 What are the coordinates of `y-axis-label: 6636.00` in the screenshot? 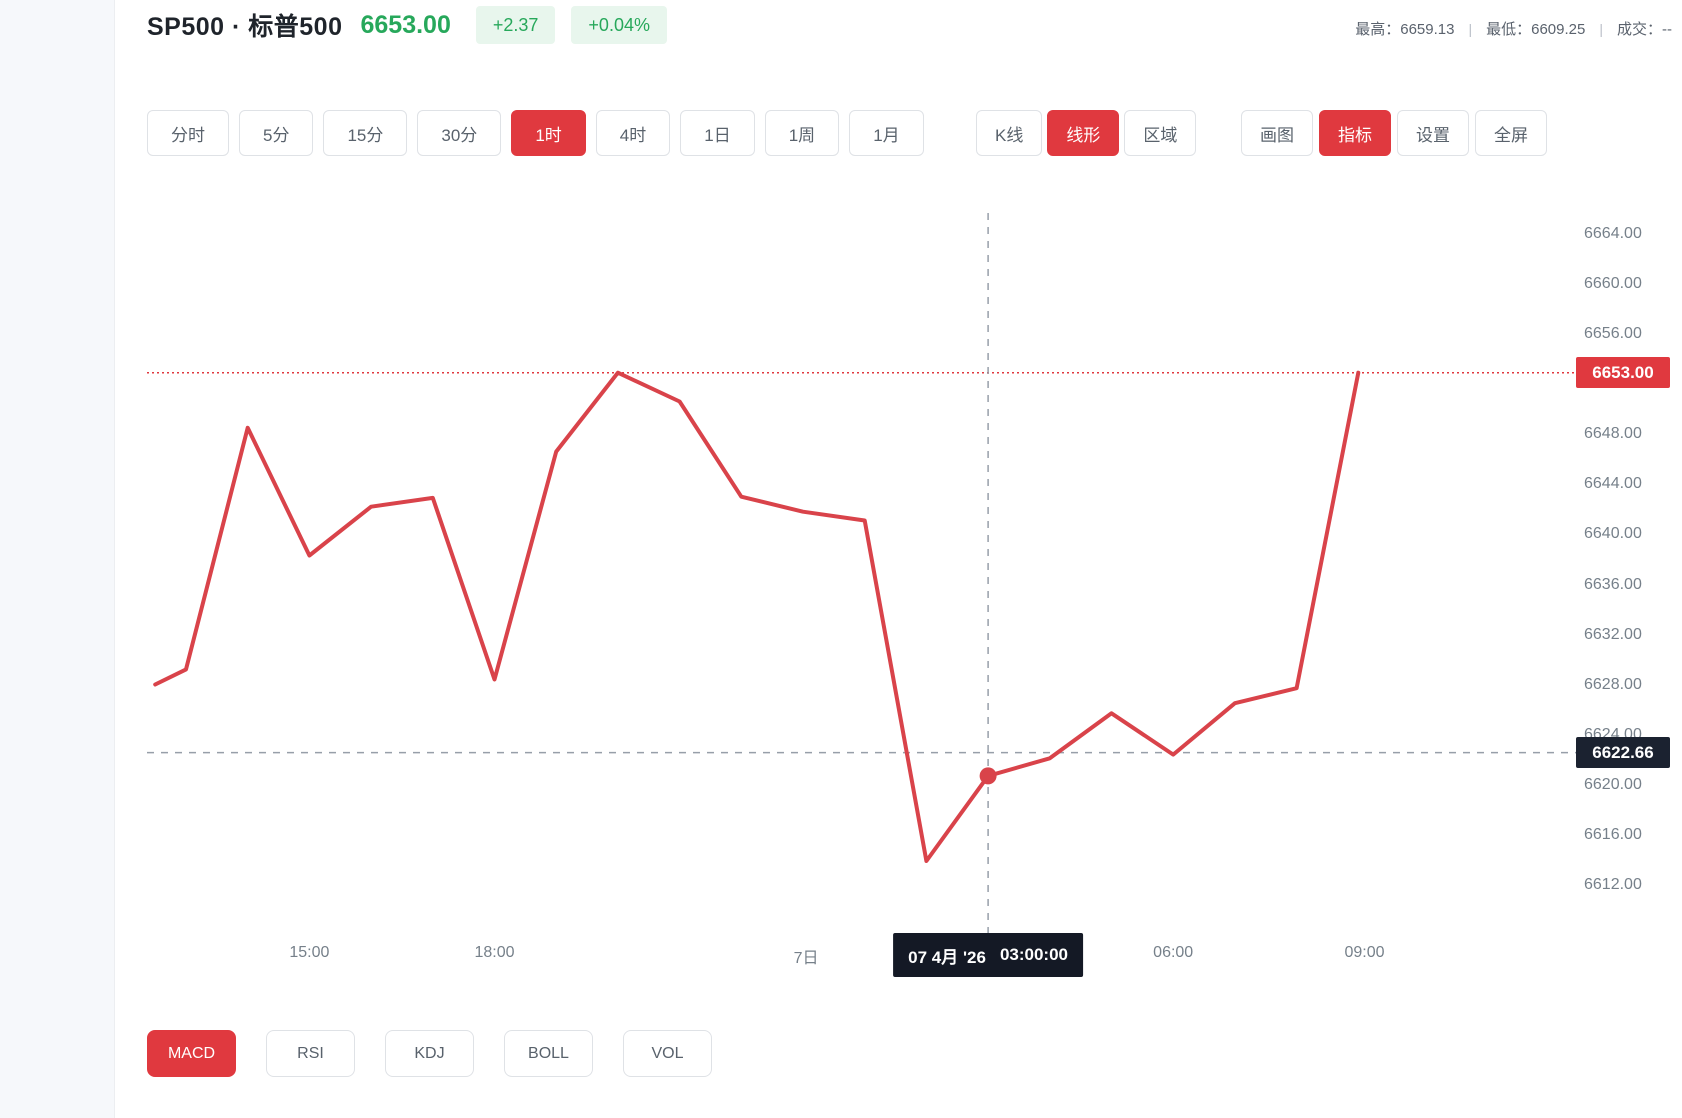 It's located at (1613, 584).